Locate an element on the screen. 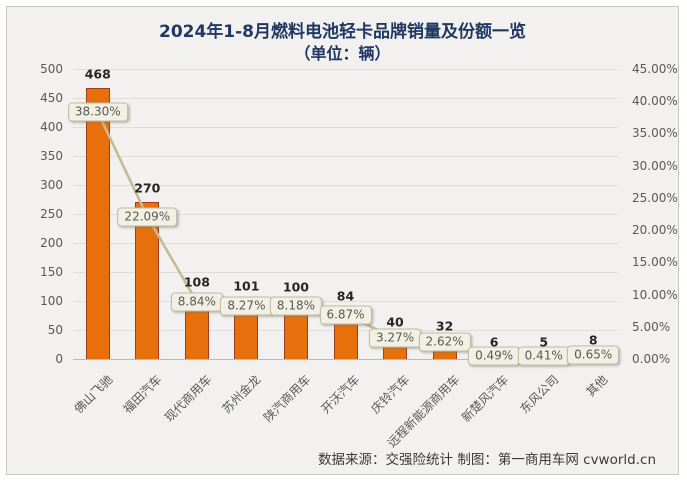  share-label-box: 2.62% is located at coordinates (444, 342).